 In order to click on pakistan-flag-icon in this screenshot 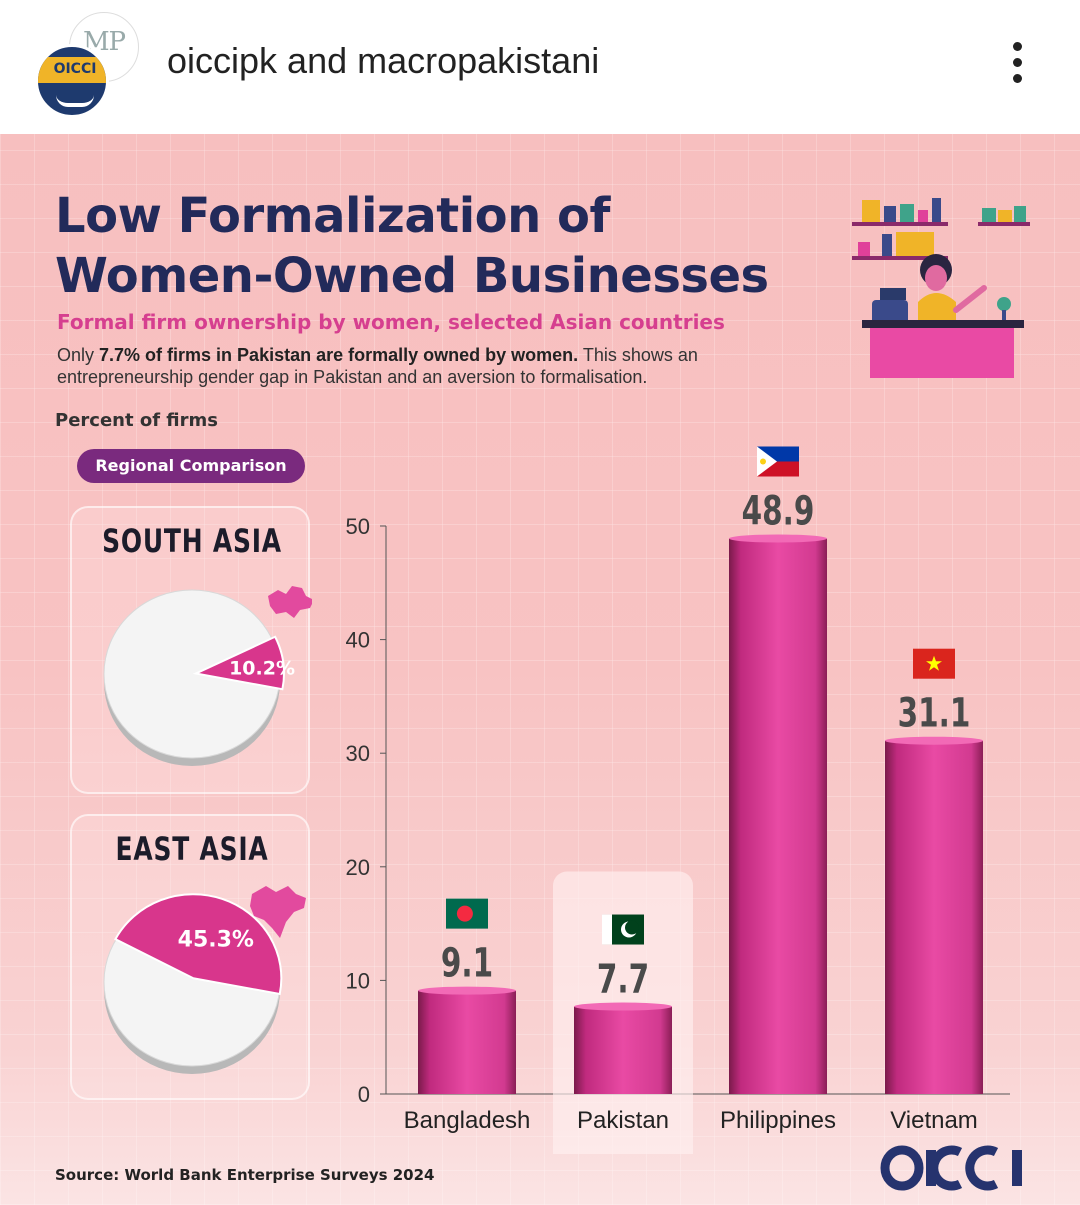, I will do `click(623, 929)`.